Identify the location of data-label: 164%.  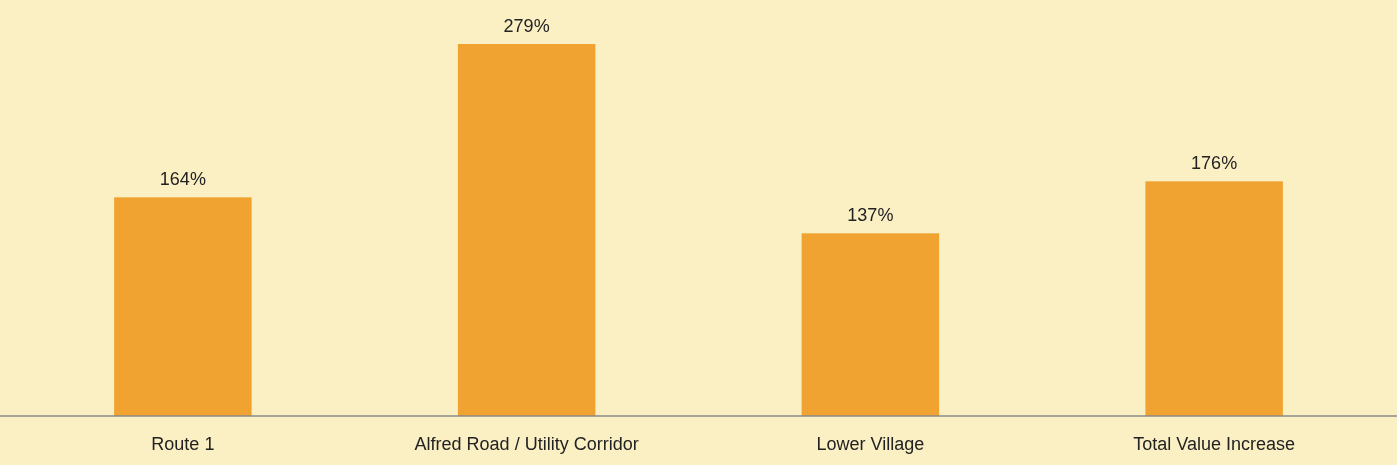
(182, 179).